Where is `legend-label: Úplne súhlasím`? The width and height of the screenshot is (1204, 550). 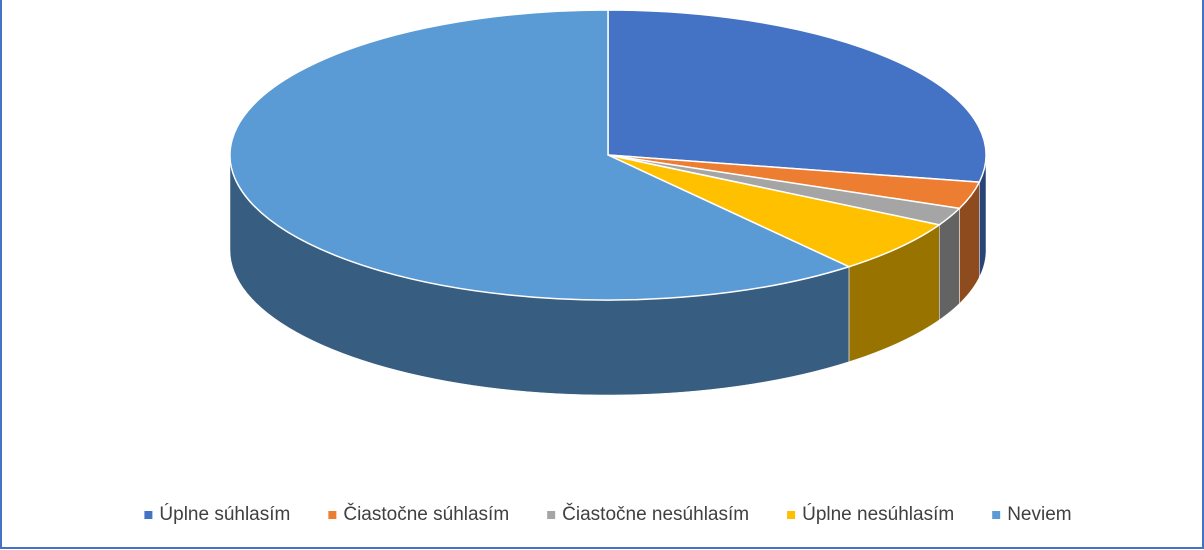
legend-label: Úplne súhlasím is located at coordinates (224, 514).